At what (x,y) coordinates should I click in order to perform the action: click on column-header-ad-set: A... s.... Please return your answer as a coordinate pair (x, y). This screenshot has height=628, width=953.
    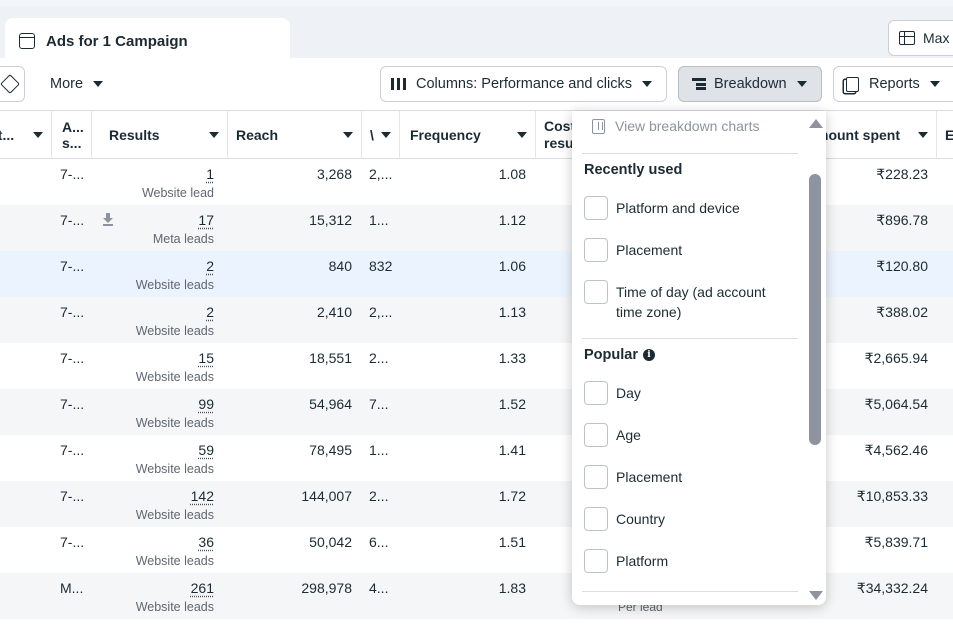
    Looking at the image, I should click on (72, 135).